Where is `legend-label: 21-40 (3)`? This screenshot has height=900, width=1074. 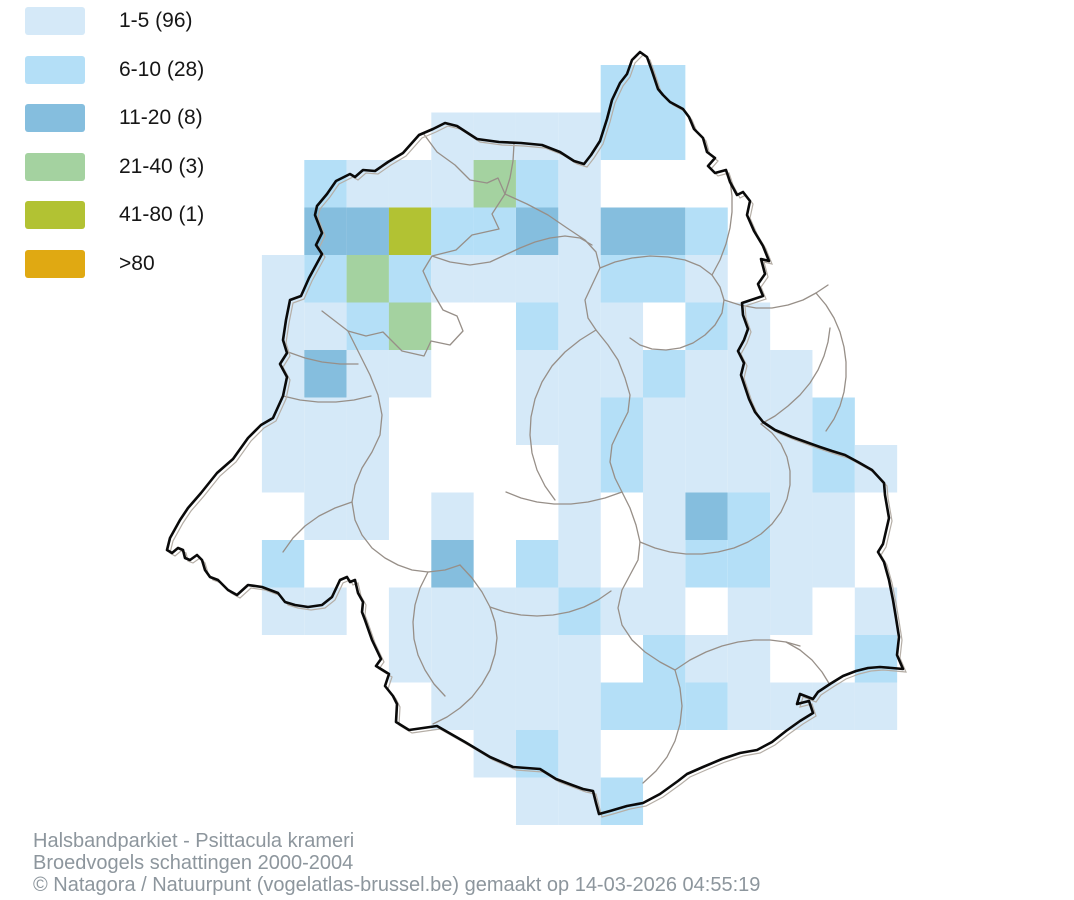 legend-label: 21-40 (3) is located at coordinates (162, 166).